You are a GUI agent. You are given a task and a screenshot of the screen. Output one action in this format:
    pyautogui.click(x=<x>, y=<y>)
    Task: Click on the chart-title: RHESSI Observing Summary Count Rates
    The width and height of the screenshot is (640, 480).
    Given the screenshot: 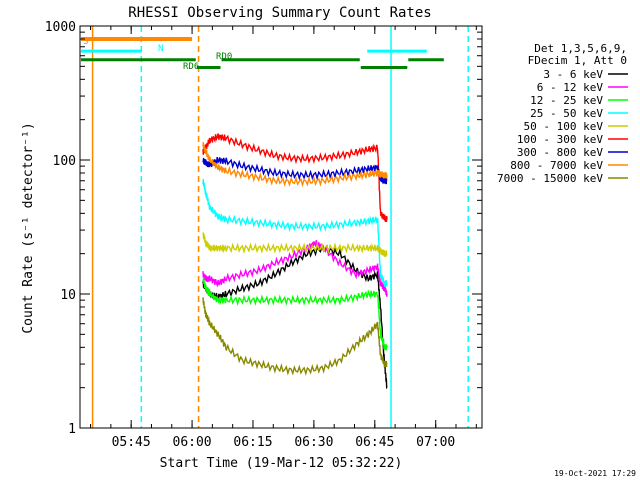 What is the action you would take?
    pyautogui.click(x=279, y=13)
    